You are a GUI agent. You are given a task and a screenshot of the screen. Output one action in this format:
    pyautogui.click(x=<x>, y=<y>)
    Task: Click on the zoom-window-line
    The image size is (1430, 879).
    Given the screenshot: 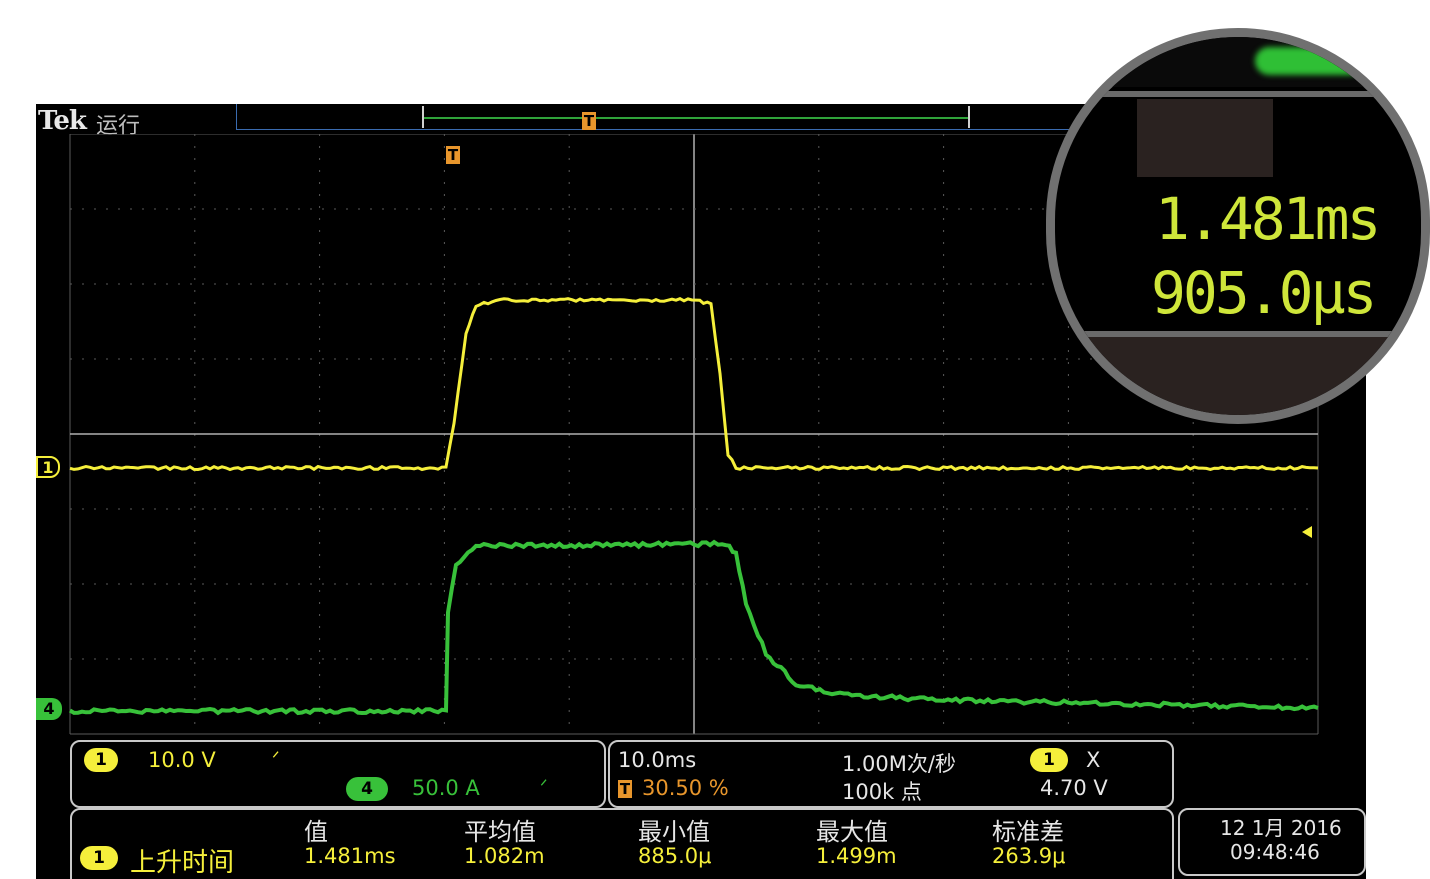 What is the action you would take?
    pyautogui.click(x=696, y=118)
    